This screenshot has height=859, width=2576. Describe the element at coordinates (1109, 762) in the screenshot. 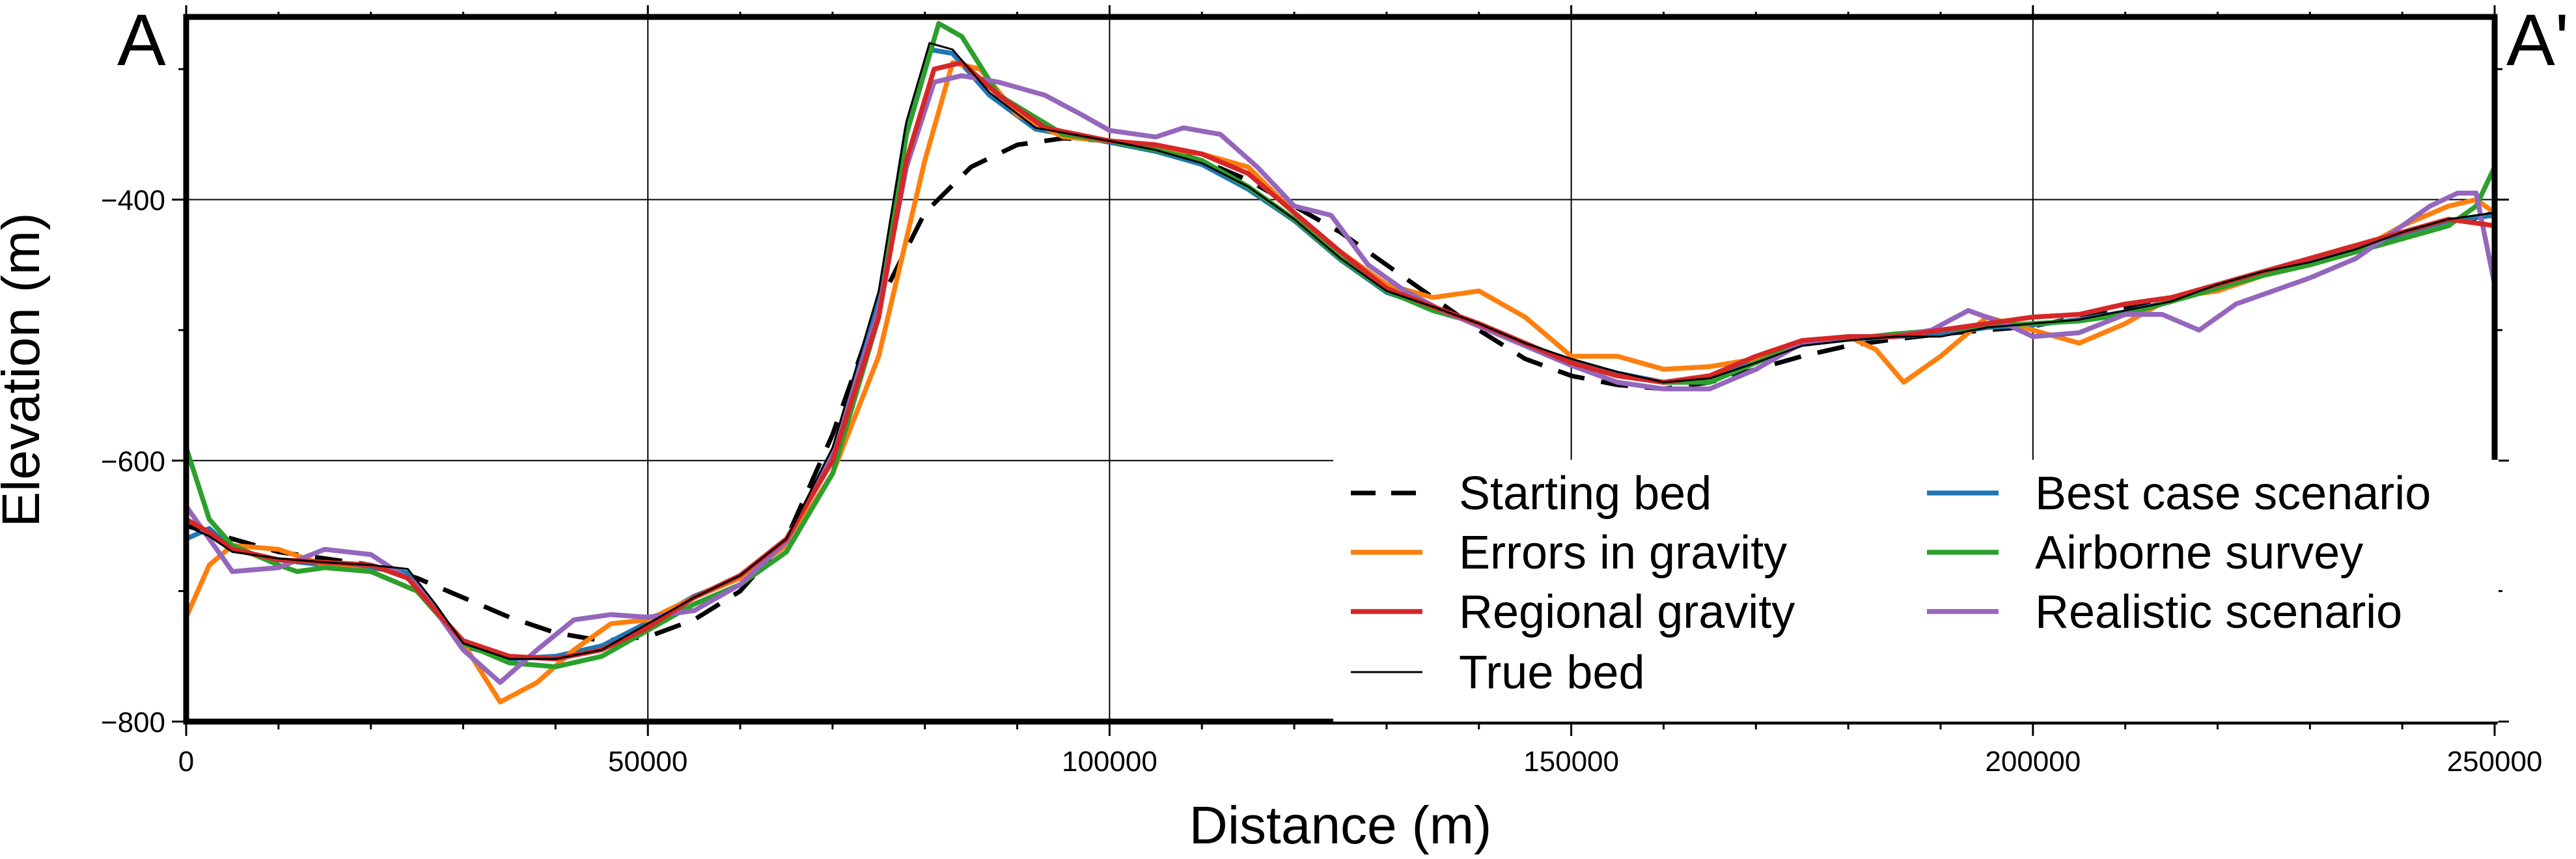

I see `x-tick-label: 100000` at that location.